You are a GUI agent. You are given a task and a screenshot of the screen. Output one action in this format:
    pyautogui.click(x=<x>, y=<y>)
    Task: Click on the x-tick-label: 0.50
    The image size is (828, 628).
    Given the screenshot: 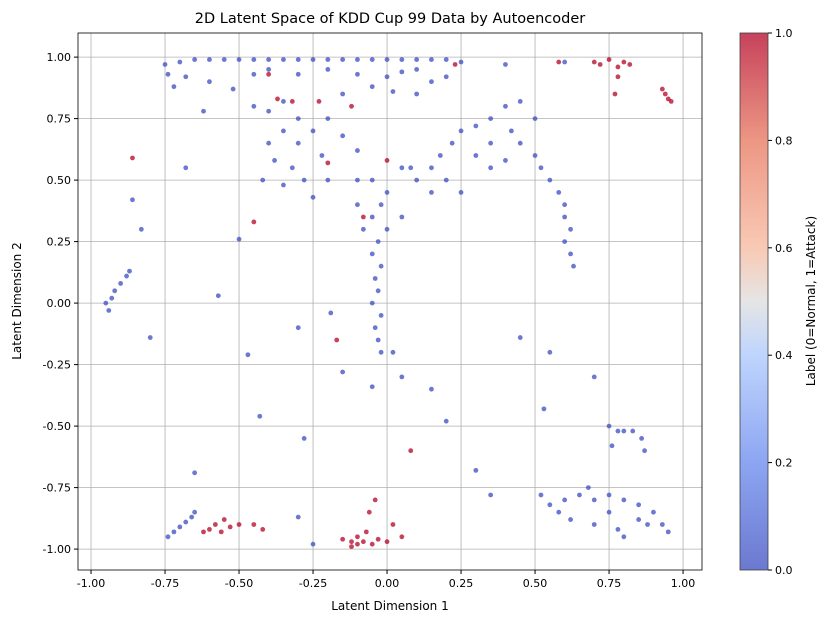 What is the action you would take?
    pyautogui.click(x=535, y=583)
    